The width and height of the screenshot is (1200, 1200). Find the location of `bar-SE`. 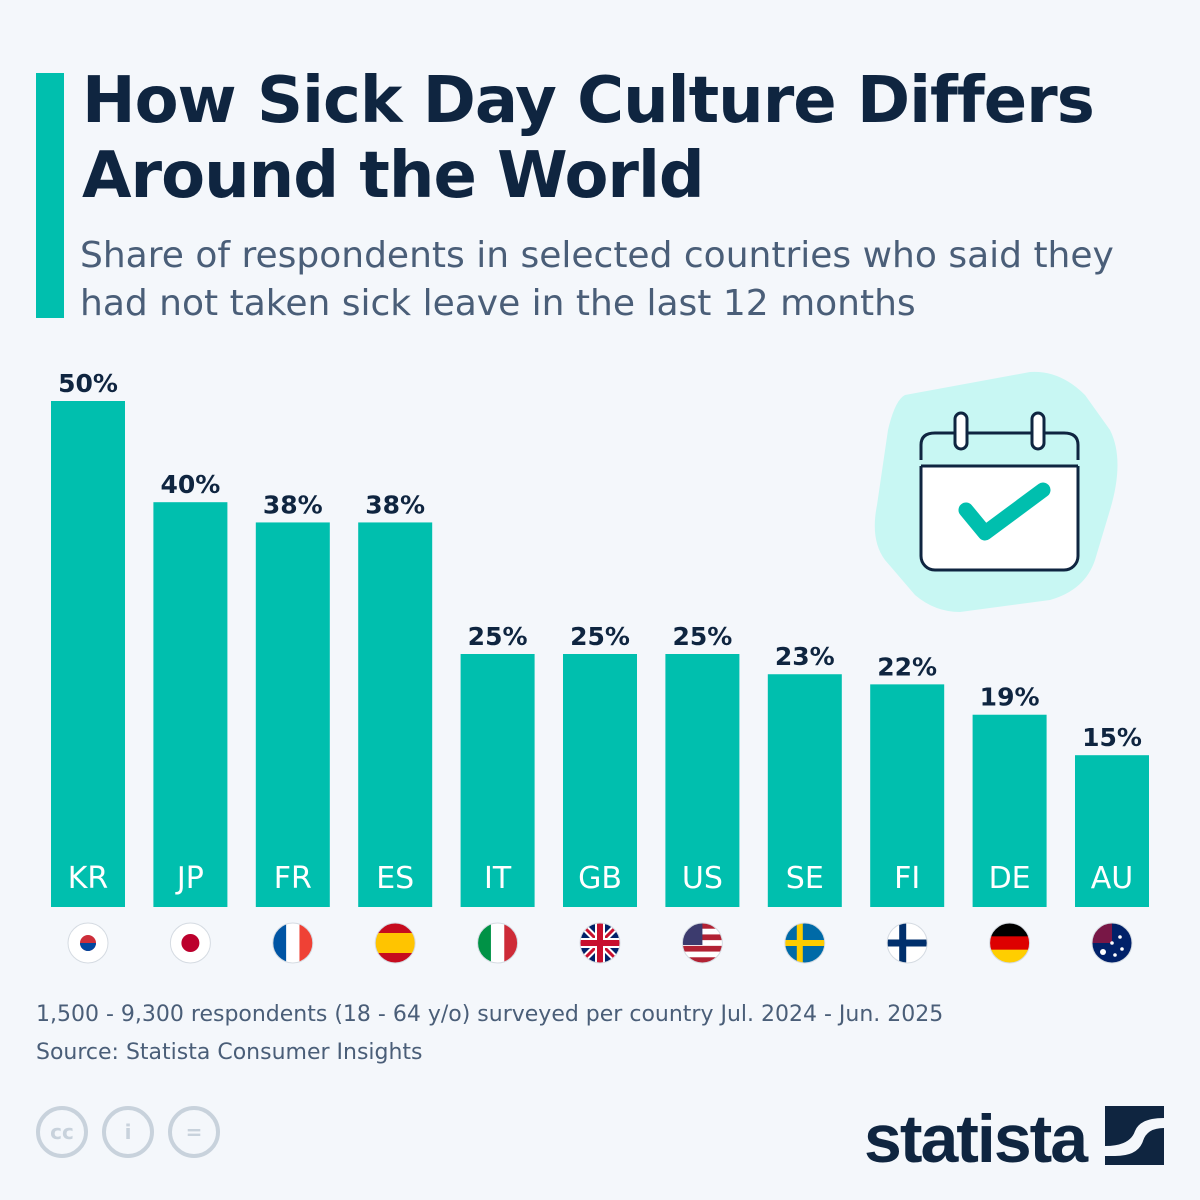

bar-SE is located at coordinates (804, 790).